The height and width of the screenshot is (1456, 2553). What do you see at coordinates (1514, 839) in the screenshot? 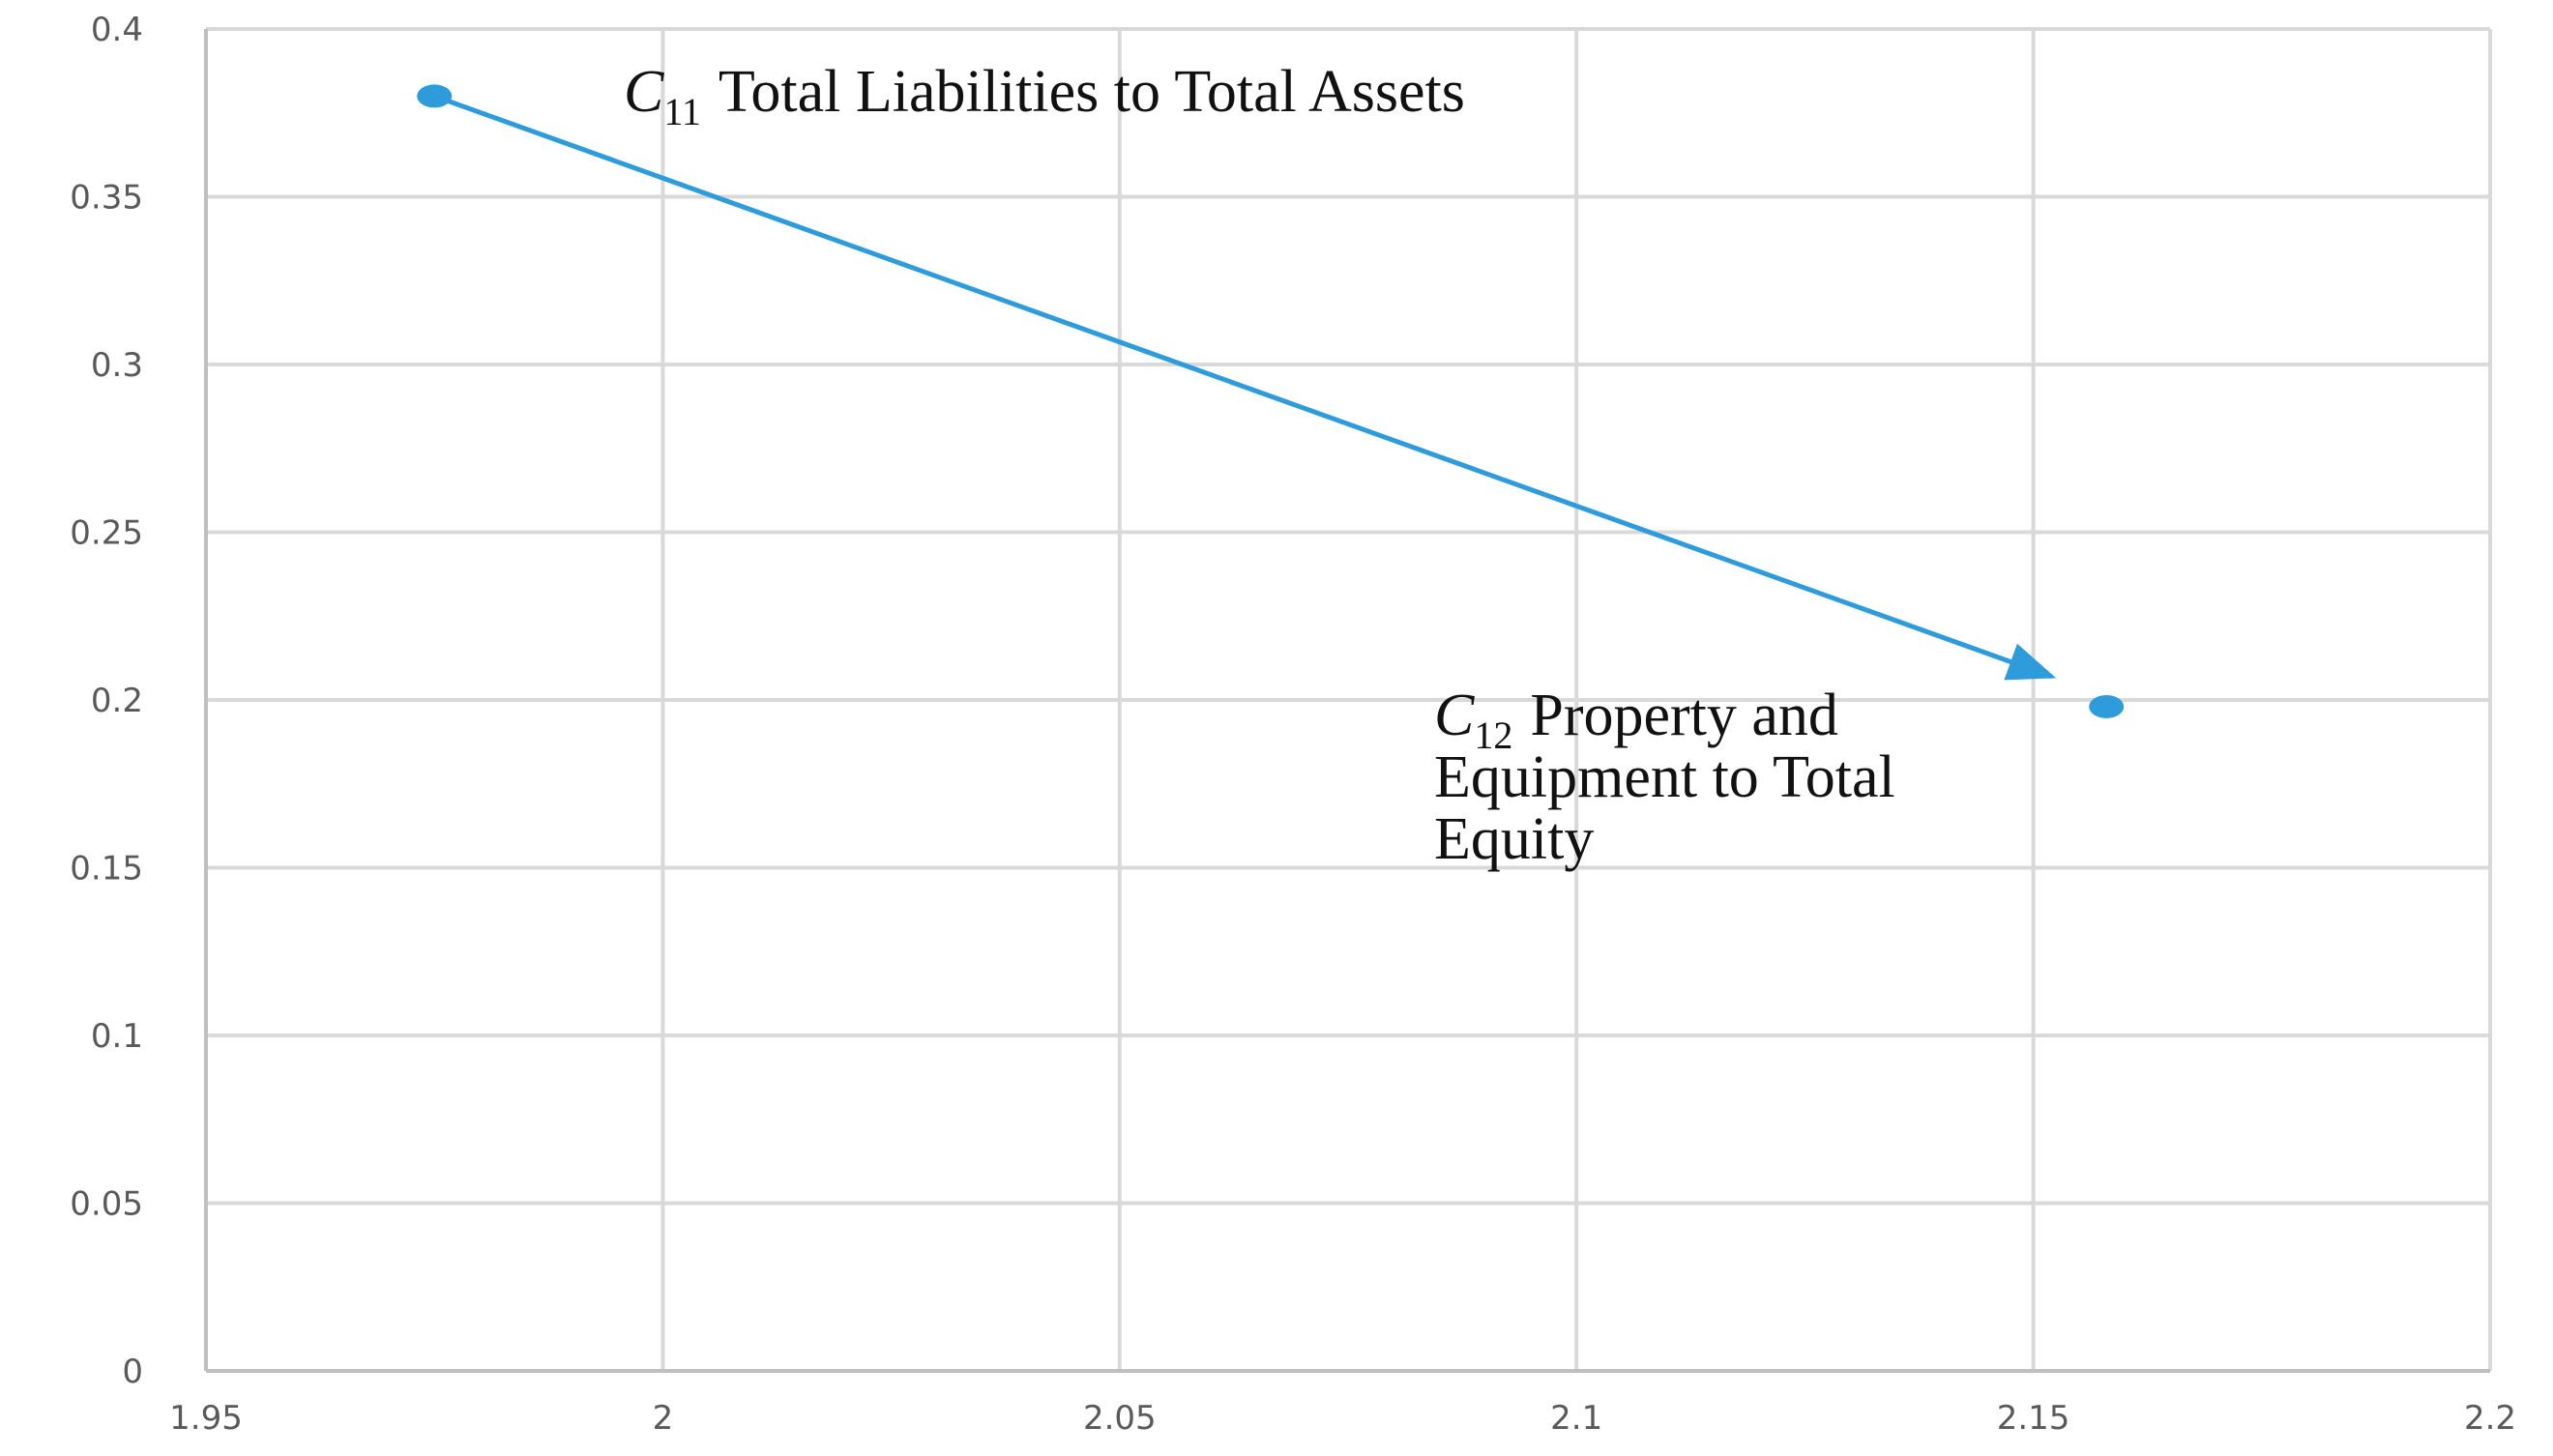
I see `annotation-line: Equity` at bounding box center [1514, 839].